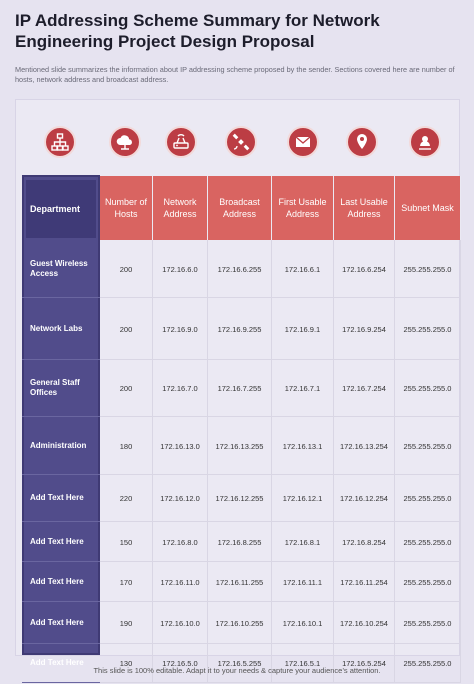 The image size is (474, 684). I want to click on satellite-icon, so click(241, 142).